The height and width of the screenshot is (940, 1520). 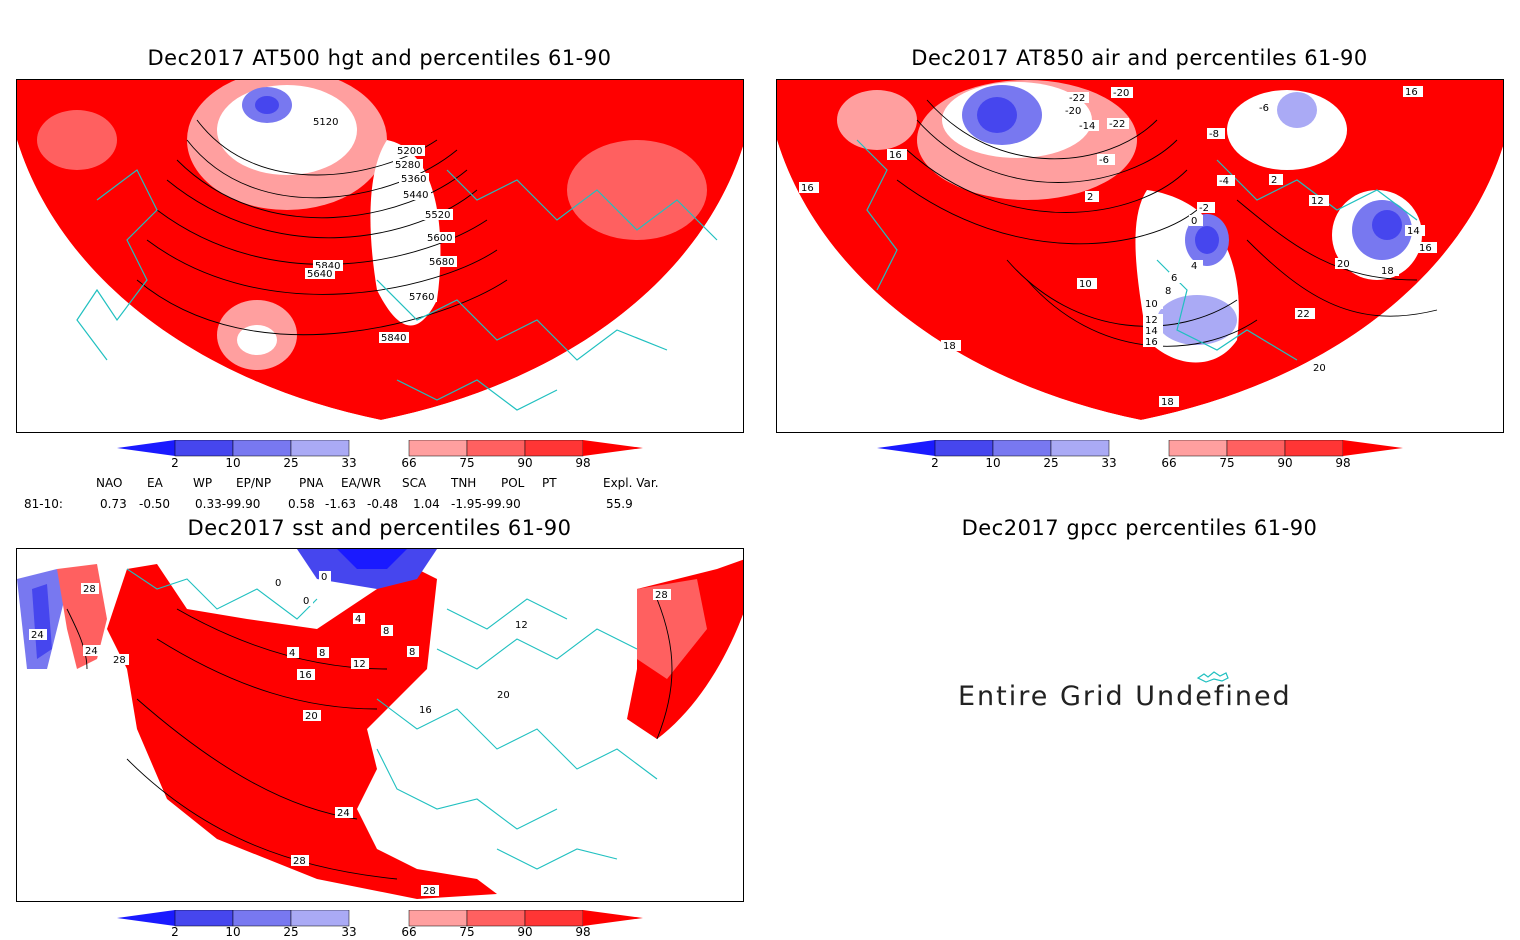 What do you see at coordinates (426, 504) in the screenshot?
I see `index-value: 1.04` at bounding box center [426, 504].